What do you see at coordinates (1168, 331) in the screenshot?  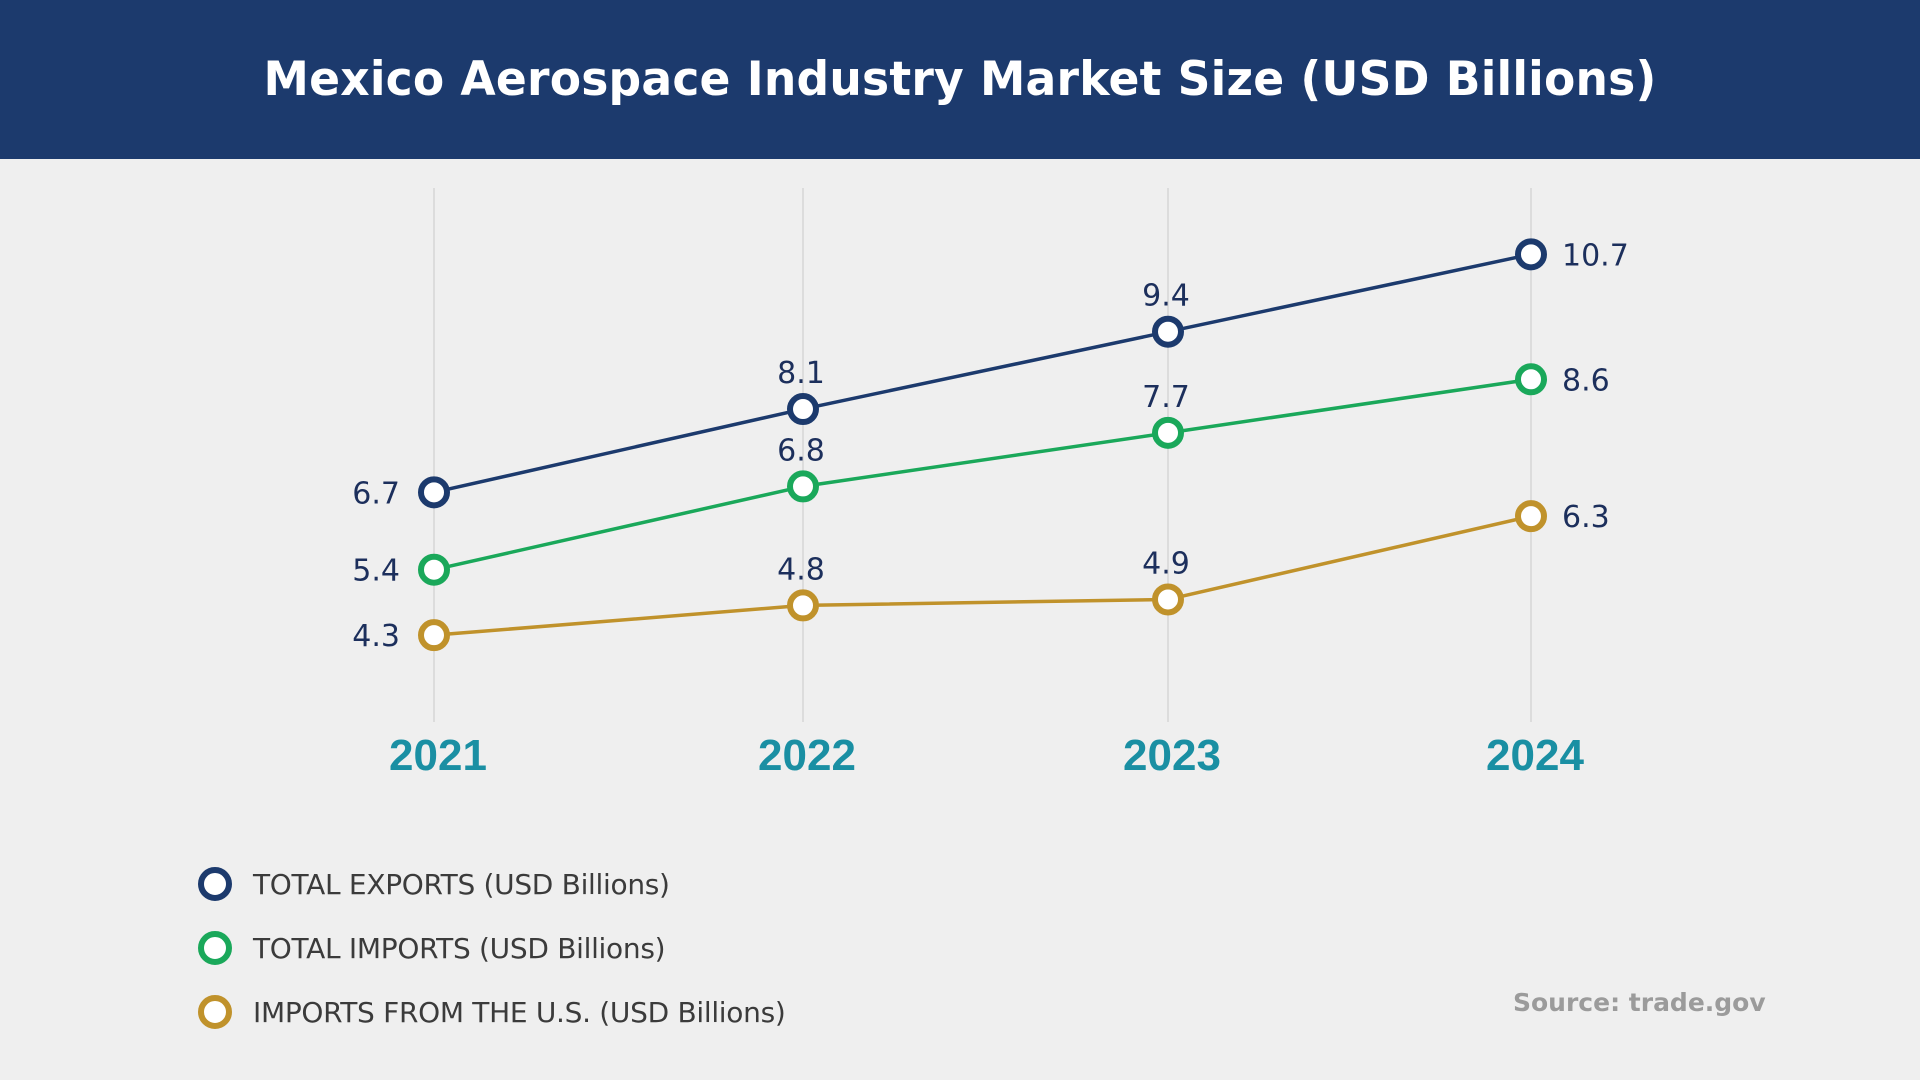 I see `data-point-0-2023` at bounding box center [1168, 331].